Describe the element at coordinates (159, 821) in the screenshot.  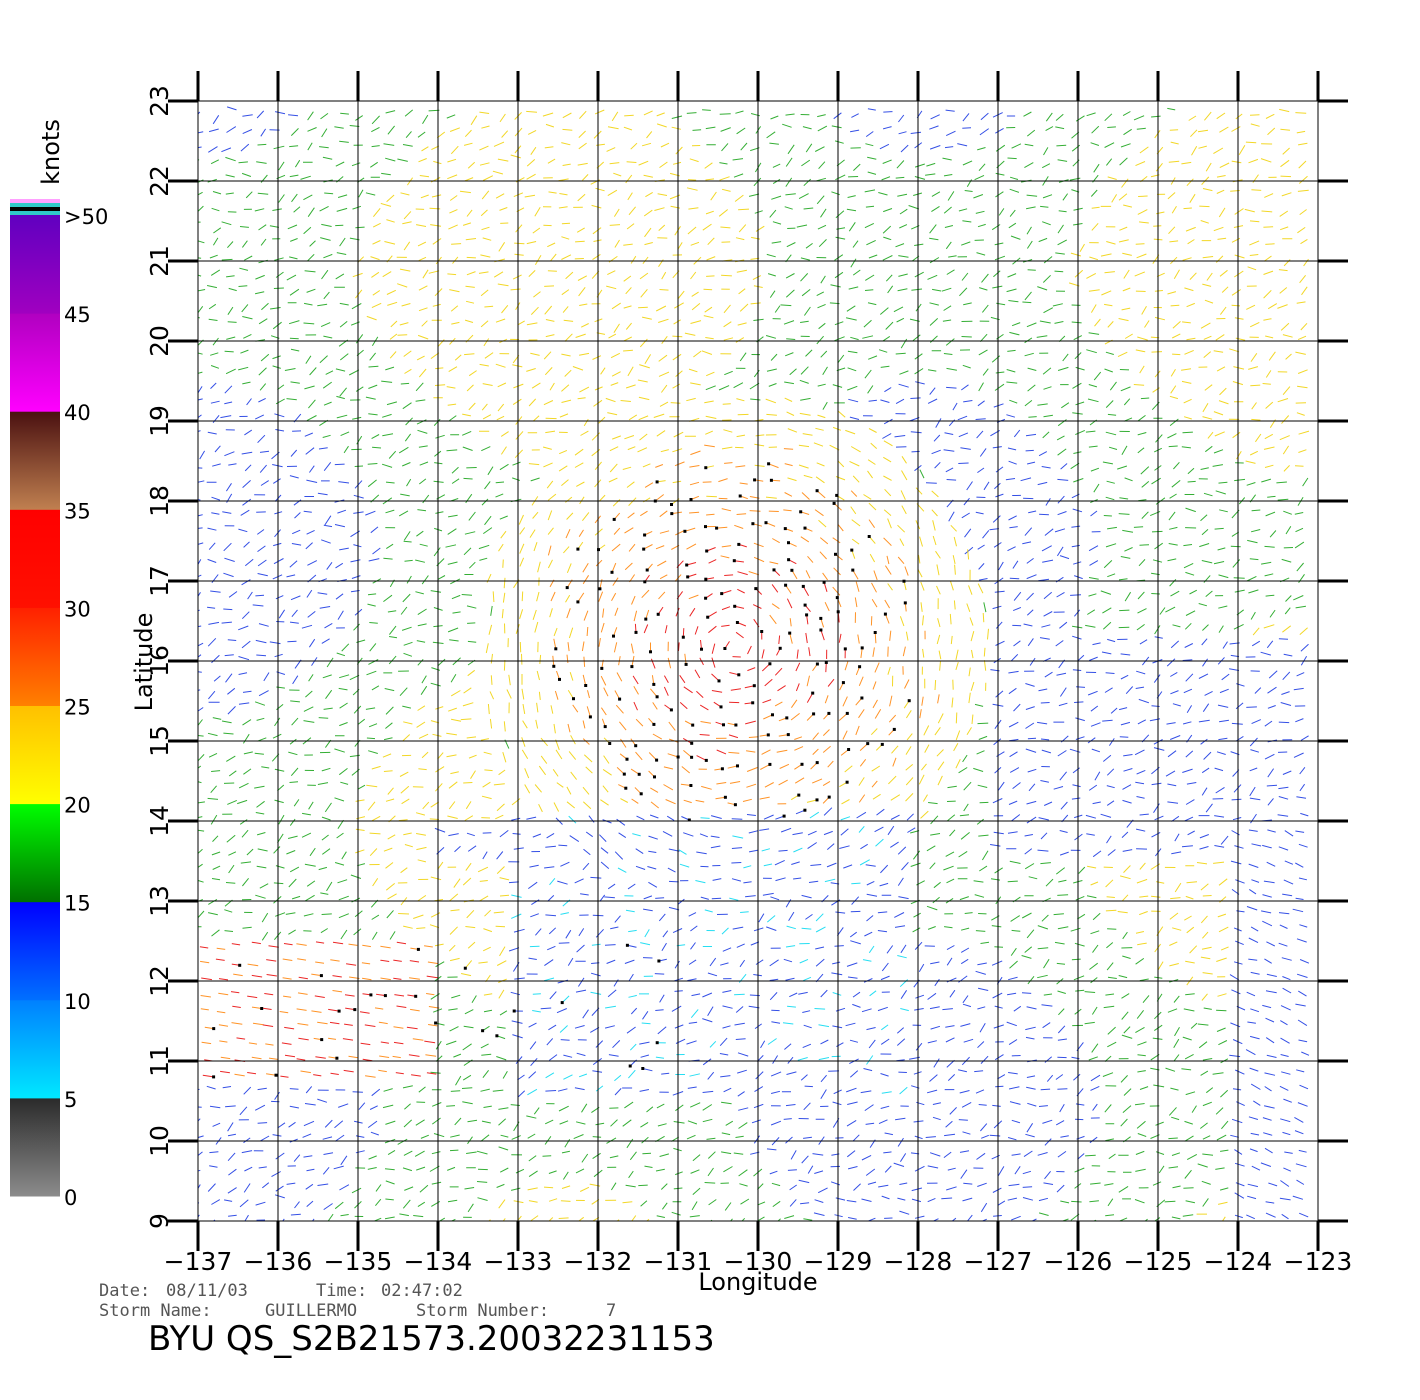
I see `y-tick-label: 14` at that location.